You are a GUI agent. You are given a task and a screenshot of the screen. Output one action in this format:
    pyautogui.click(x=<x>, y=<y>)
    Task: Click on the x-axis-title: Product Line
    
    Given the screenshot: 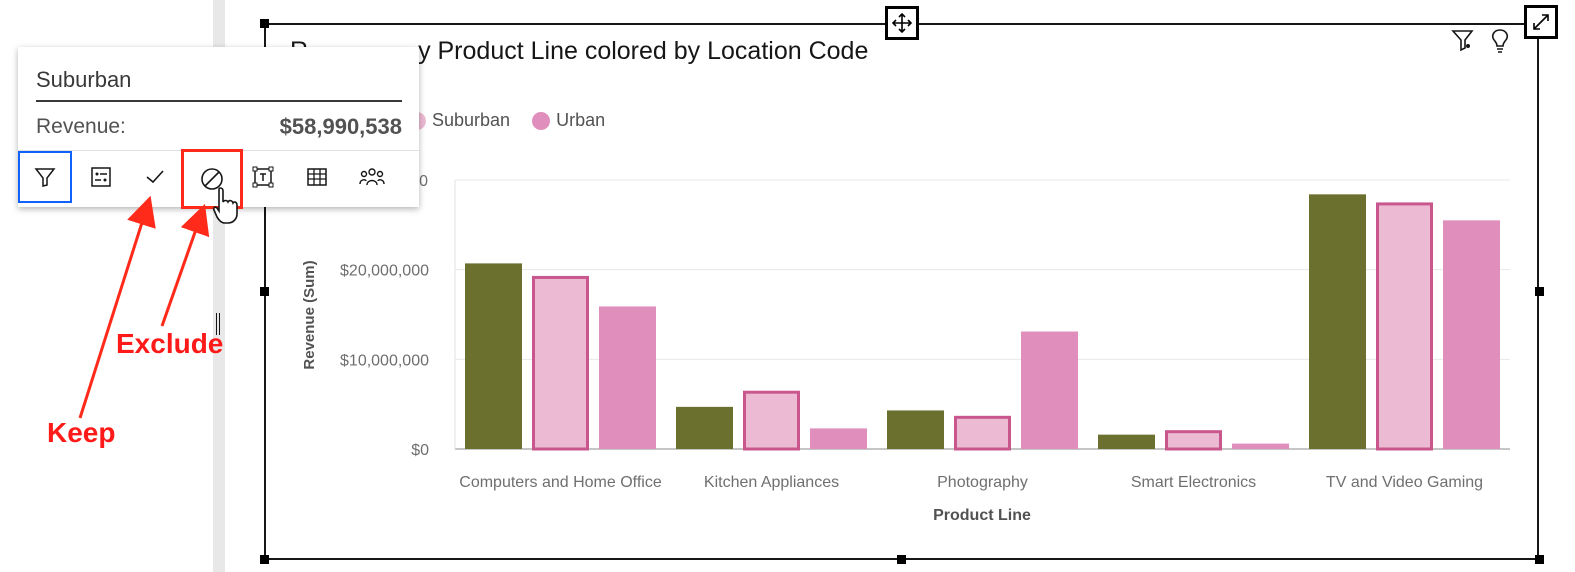 What is the action you would take?
    pyautogui.click(x=982, y=515)
    